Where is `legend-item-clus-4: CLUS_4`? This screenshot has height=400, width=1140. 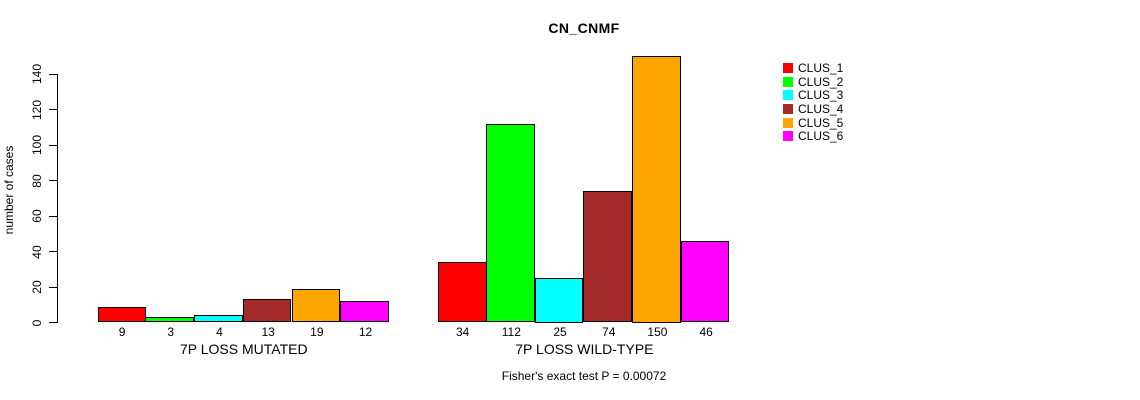 legend-item-clus-4: CLUS_4 is located at coordinates (813, 109).